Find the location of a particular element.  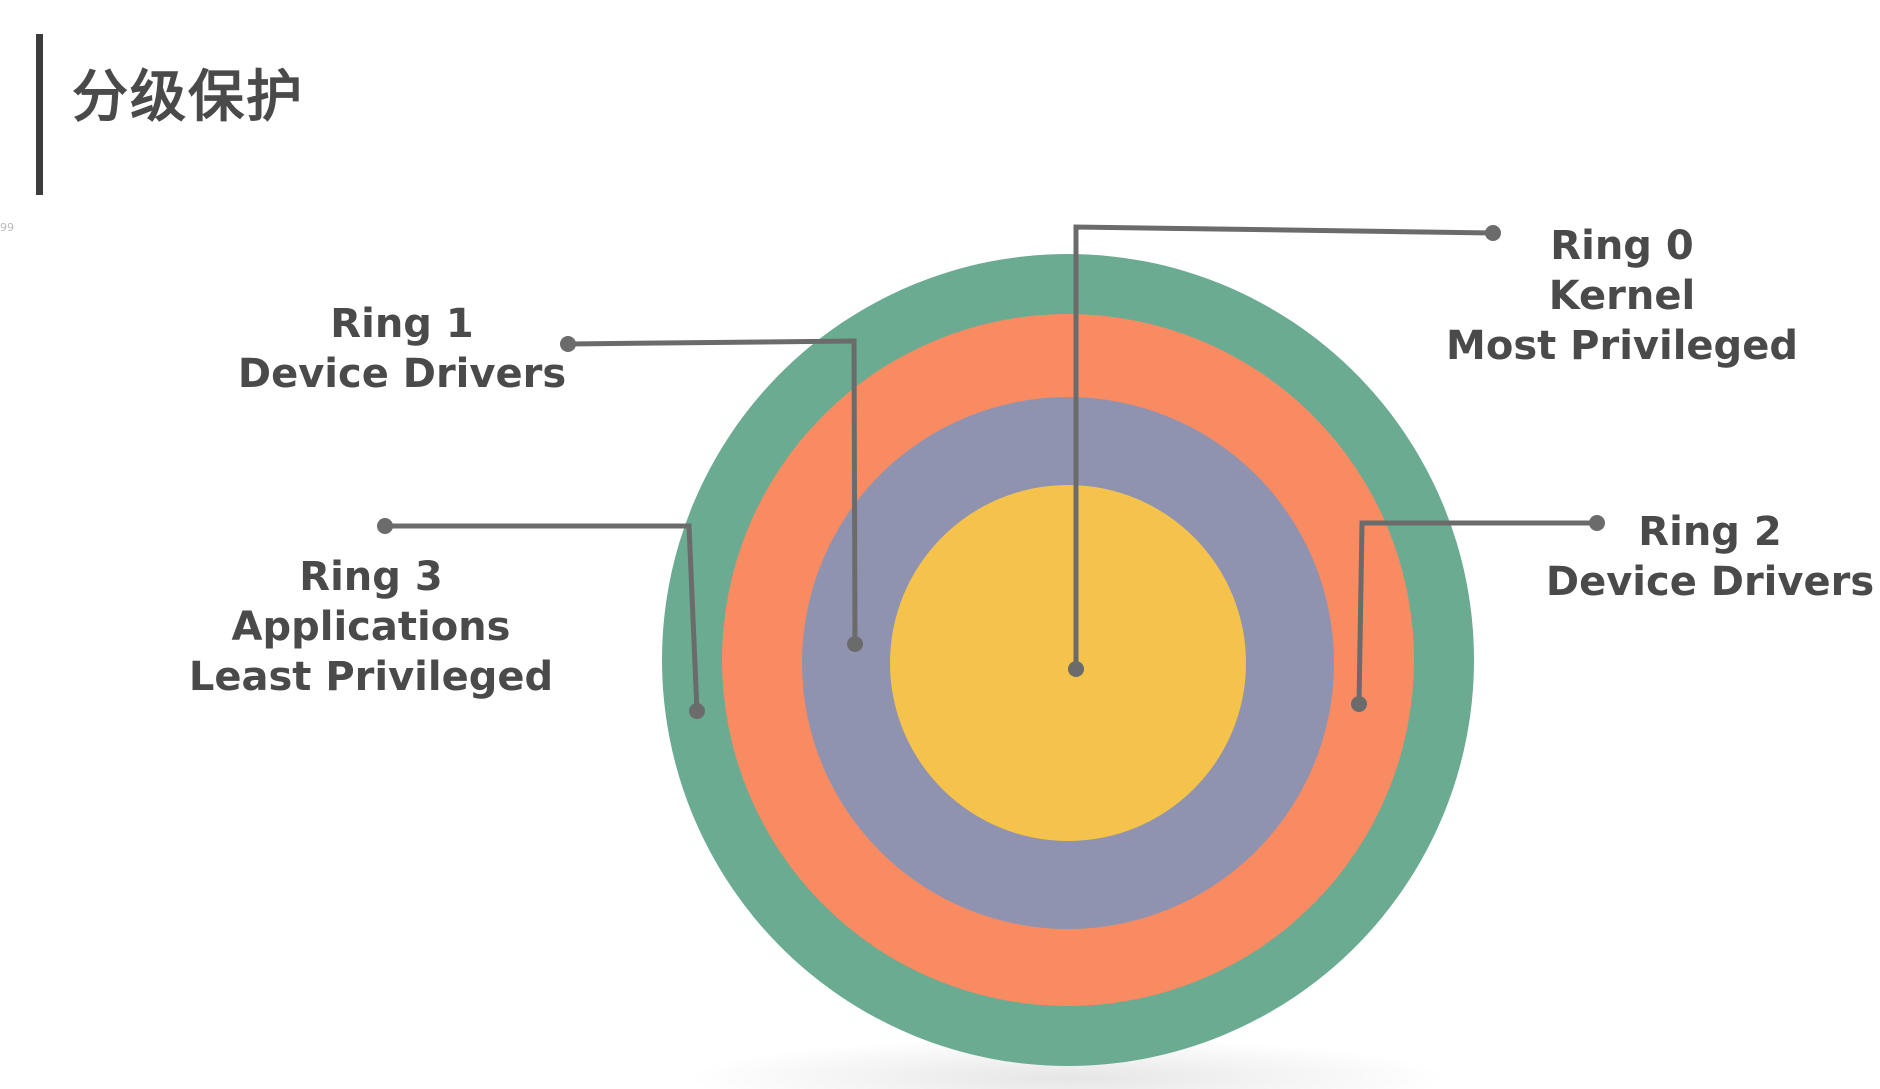

ring-0-circle is located at coordinates (1068, 663).